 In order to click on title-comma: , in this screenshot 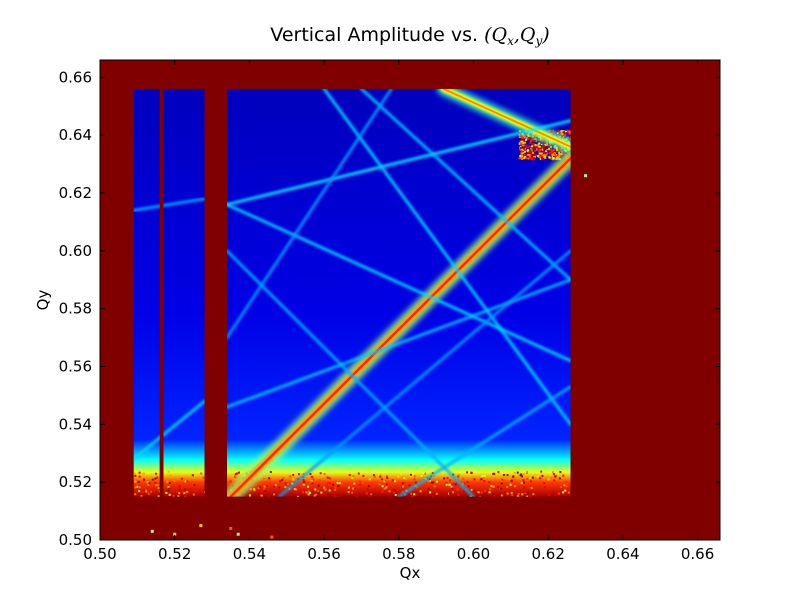, I will do `click(517, 35)`.